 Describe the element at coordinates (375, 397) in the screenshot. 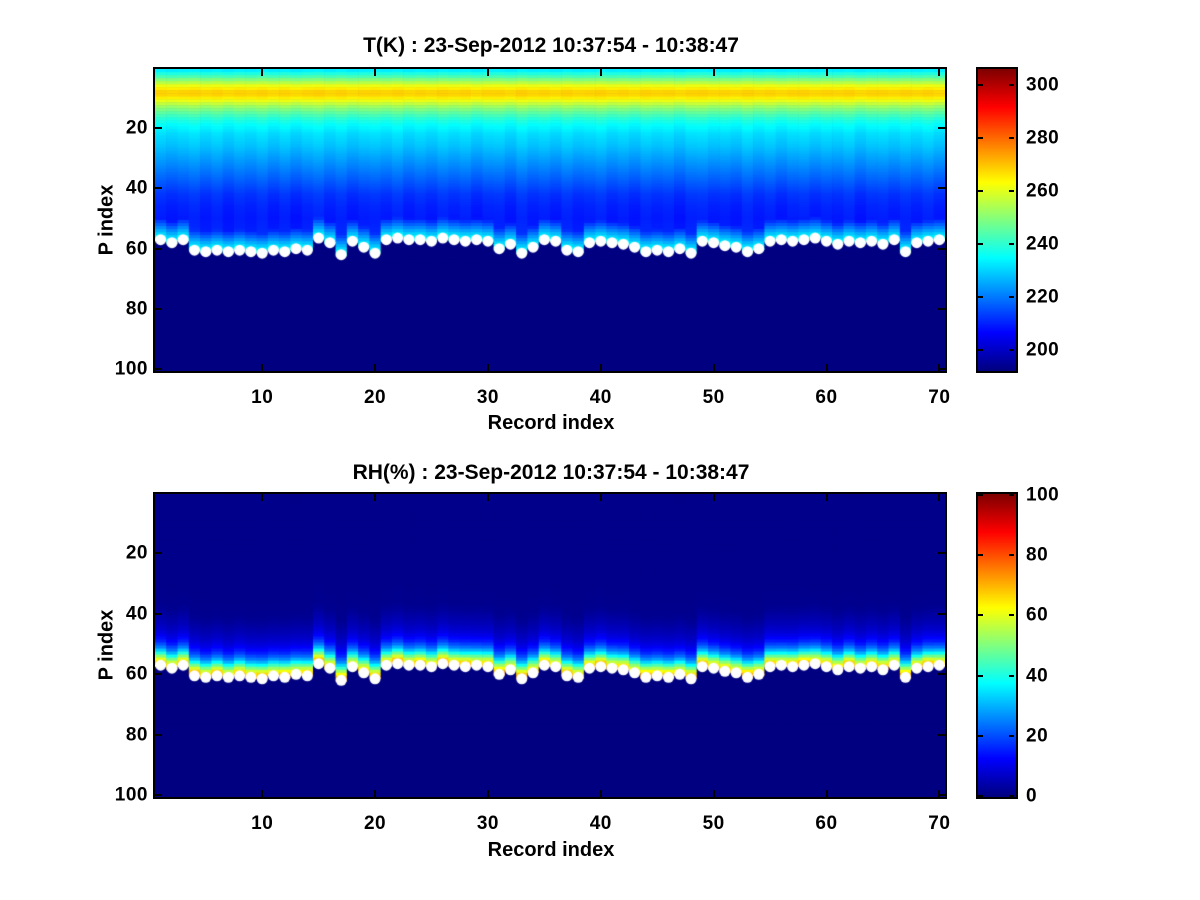

I see `x-tick-label: 20` at that location.